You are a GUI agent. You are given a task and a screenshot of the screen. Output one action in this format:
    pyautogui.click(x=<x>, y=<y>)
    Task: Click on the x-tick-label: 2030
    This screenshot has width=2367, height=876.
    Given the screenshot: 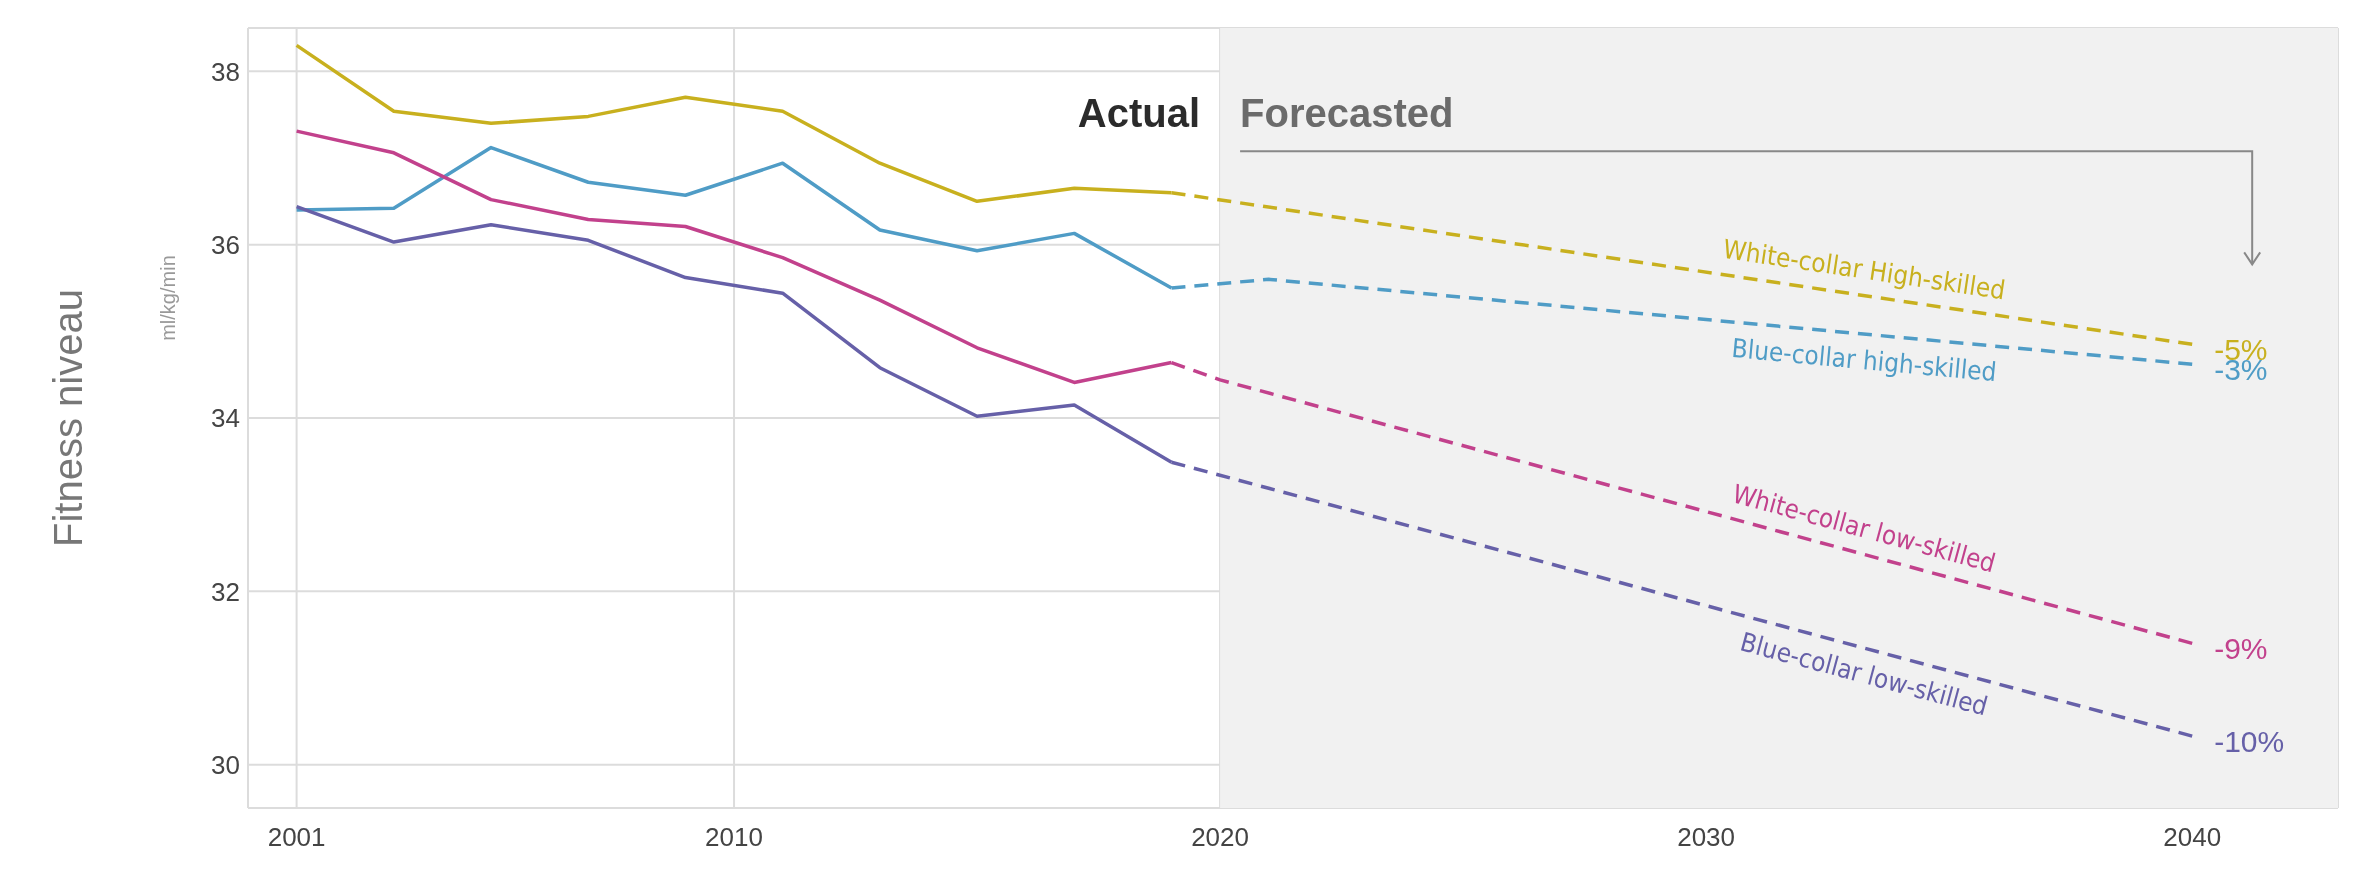 What is the action you would take?
    pyautogui.click(x=1706, y=837)
    